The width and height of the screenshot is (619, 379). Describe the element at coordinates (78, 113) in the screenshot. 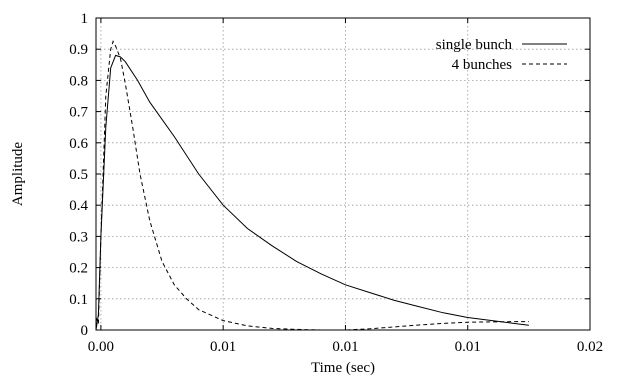

I see `y-tick-label: 0.7` at that location.